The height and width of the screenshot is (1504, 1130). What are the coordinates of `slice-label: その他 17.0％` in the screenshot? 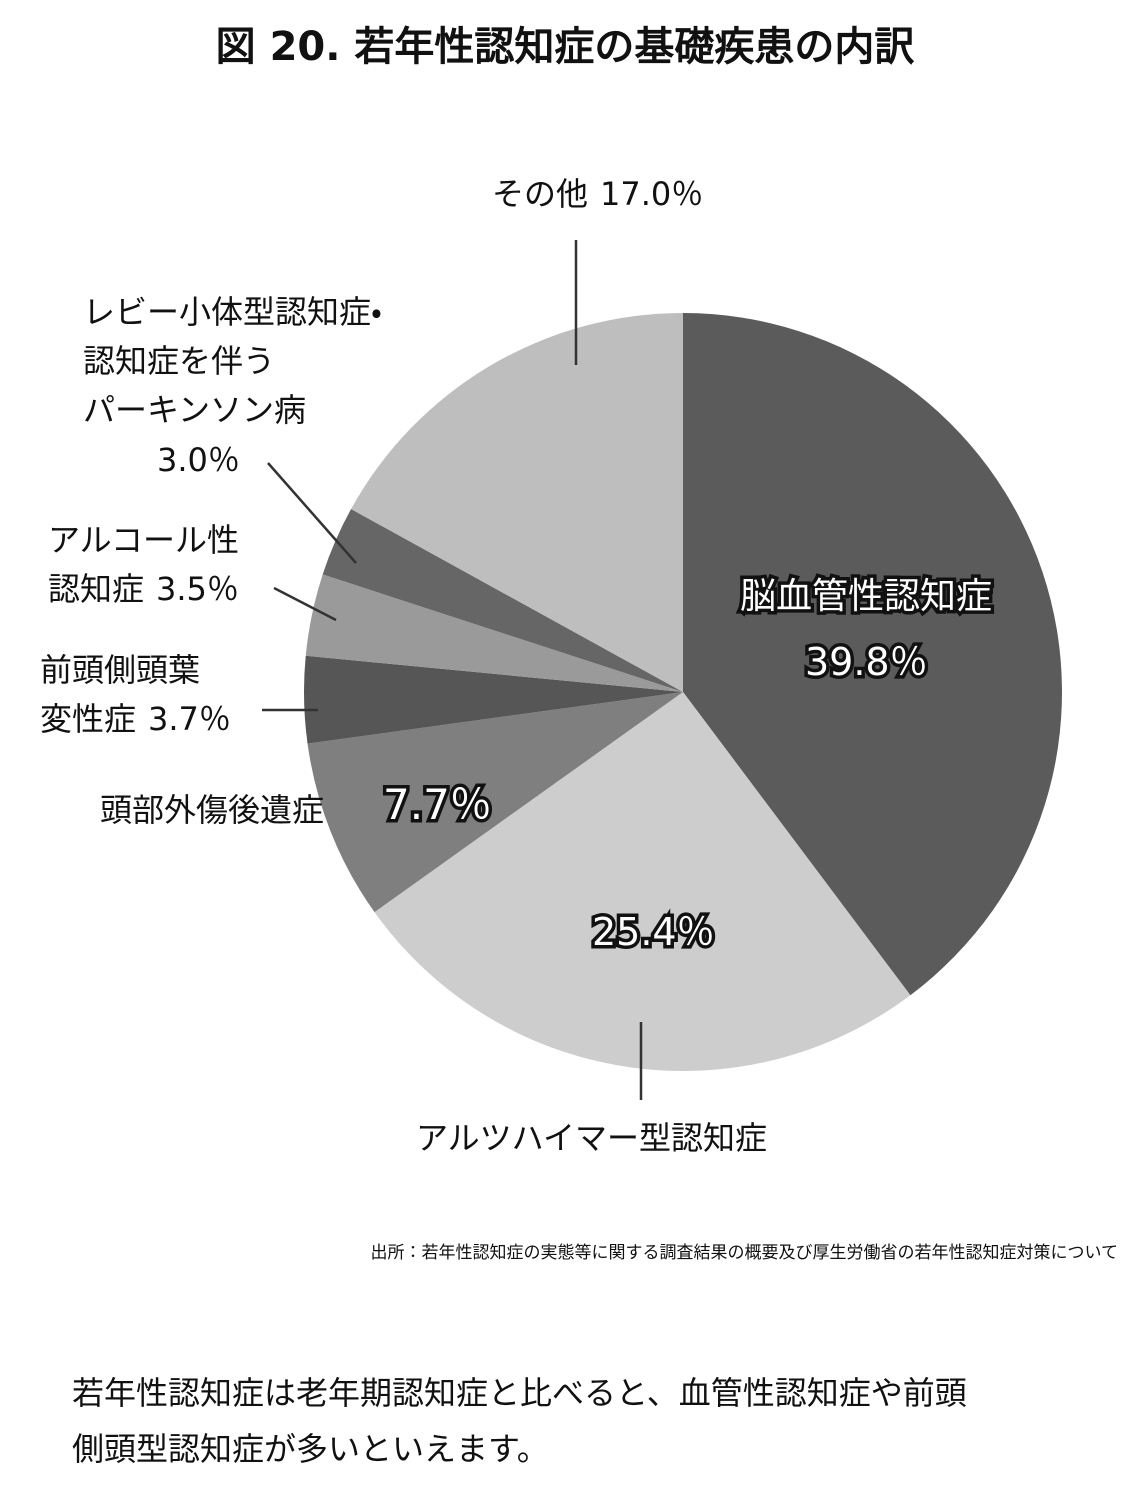 It's located at (597, 194).